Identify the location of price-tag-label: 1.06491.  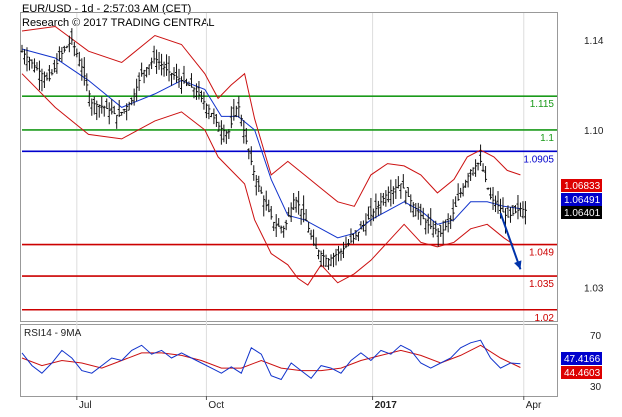
(582, 200).